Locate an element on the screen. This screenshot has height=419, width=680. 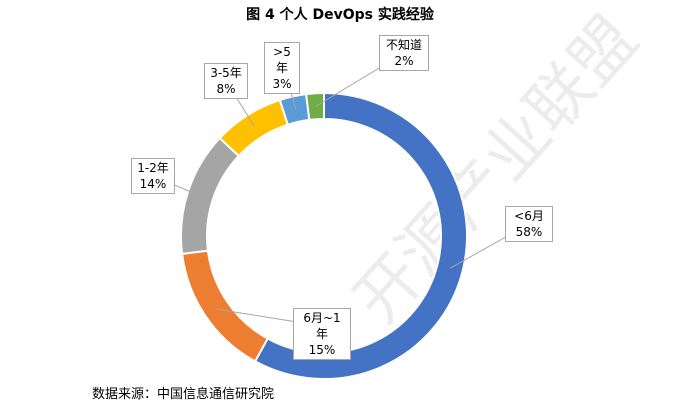
slice-label-name: 1-2年 is located at coordinates (153, 168).